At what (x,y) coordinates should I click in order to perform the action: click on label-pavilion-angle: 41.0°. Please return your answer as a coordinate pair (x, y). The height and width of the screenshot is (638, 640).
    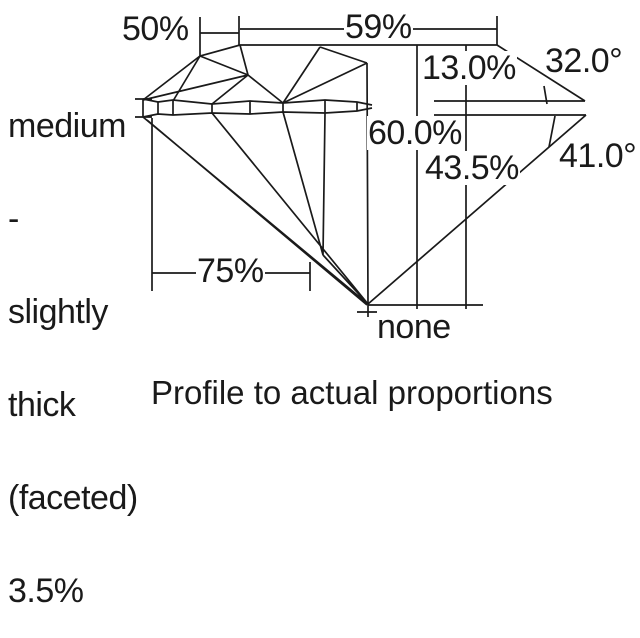
    Looking at the image, I should click on (598, 156).